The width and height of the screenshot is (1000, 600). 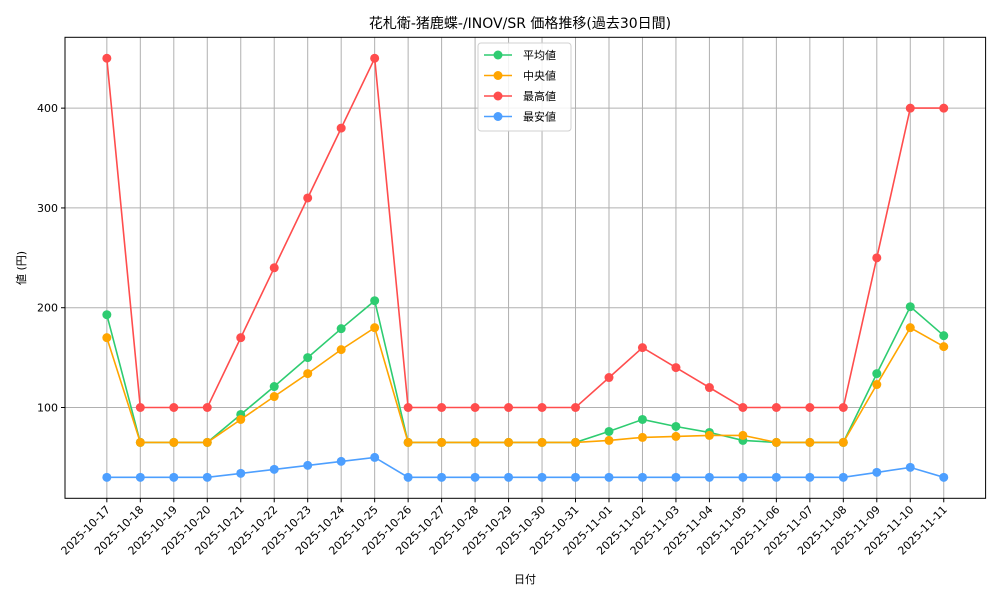 What do you see at coordinates (539, 96) in the screenshot?
I see `legend-label: 最高値` at bounding box center [539, 96].